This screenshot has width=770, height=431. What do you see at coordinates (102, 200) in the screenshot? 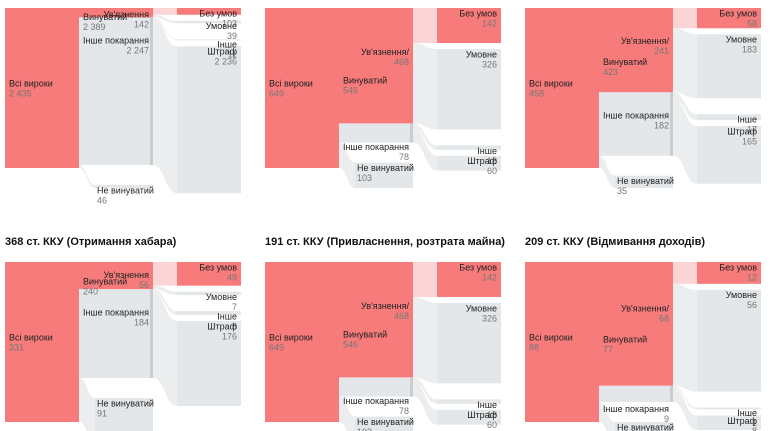
I see `node-value: 46` at bounding box center [102, 200].